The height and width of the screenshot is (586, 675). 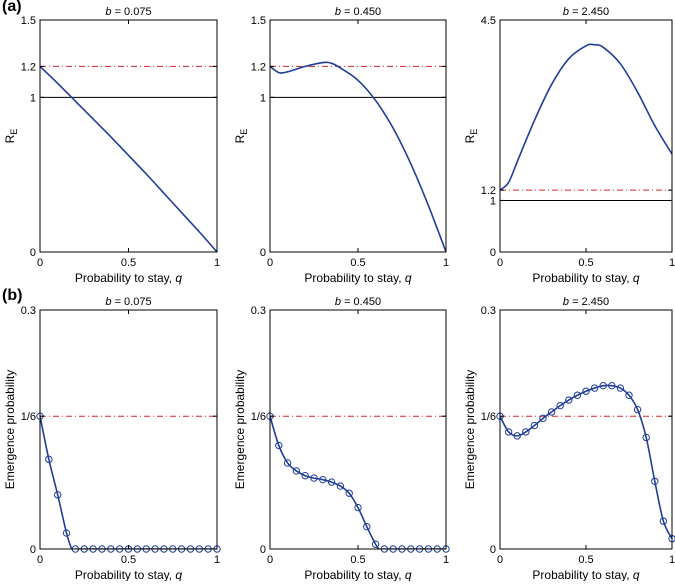 I want to click on chart-2-ylabel-main: R, so click(x=240, y=138).